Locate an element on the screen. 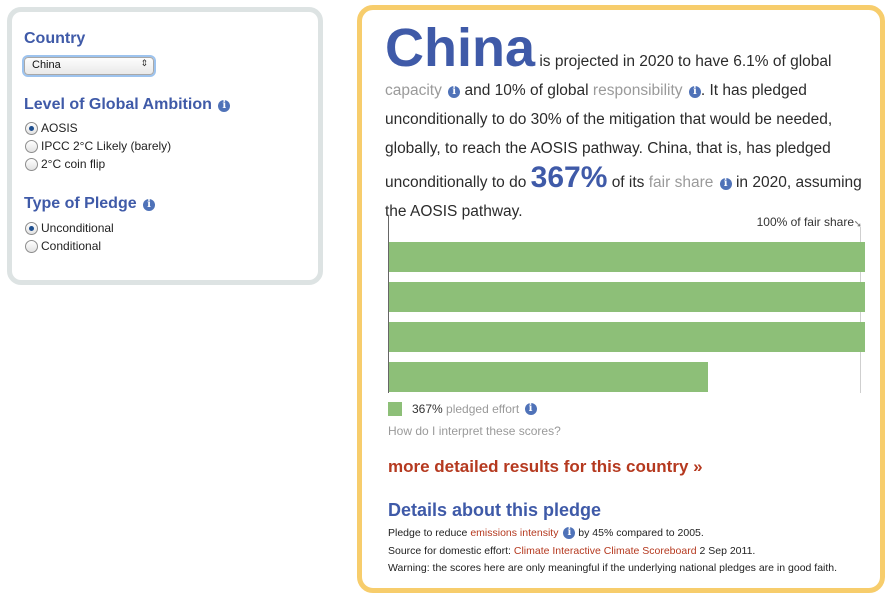 The height and width of the screenshot is (598, 890). ambition-heading-label: Level of Global Ambition is located at coordinates (118, 104).